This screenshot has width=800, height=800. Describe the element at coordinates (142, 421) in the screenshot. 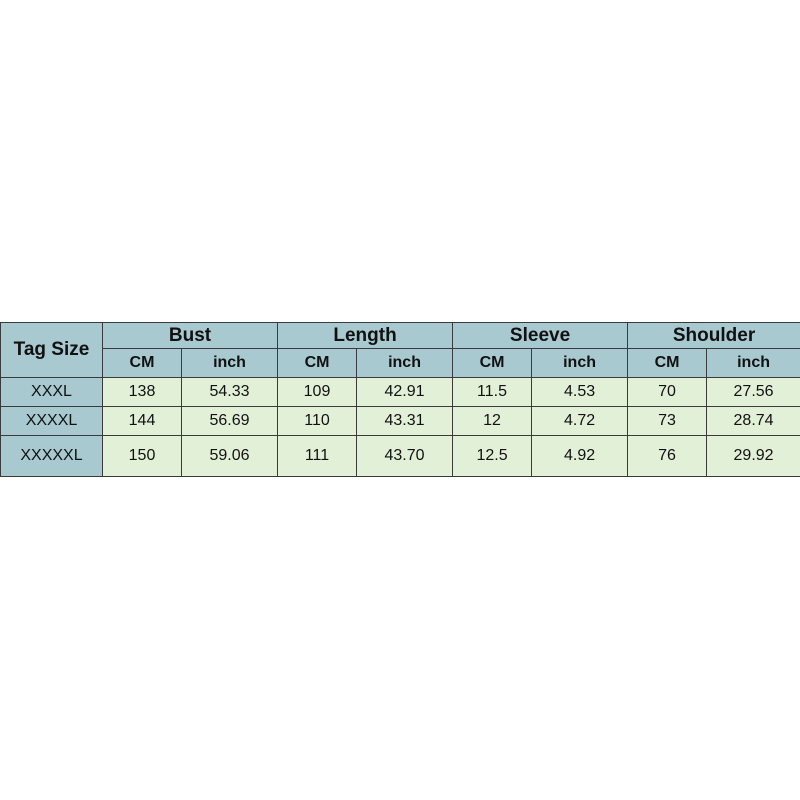

I see `cell: 144` at that location.